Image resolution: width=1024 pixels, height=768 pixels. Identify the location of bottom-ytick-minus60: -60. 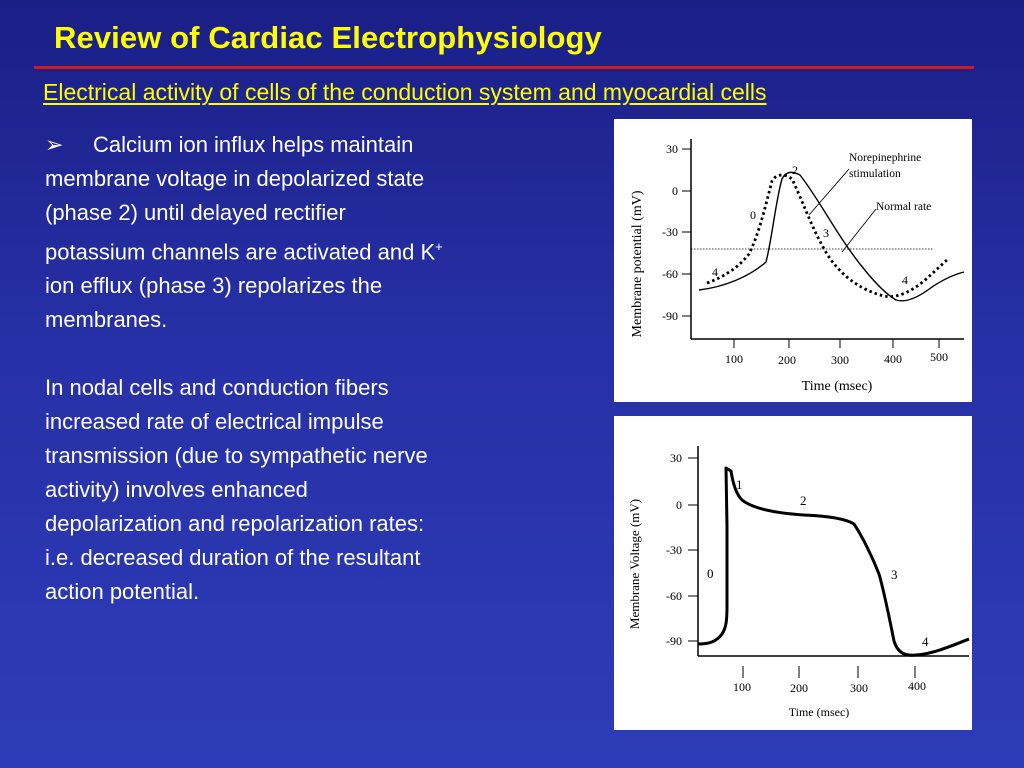
(674, 596).